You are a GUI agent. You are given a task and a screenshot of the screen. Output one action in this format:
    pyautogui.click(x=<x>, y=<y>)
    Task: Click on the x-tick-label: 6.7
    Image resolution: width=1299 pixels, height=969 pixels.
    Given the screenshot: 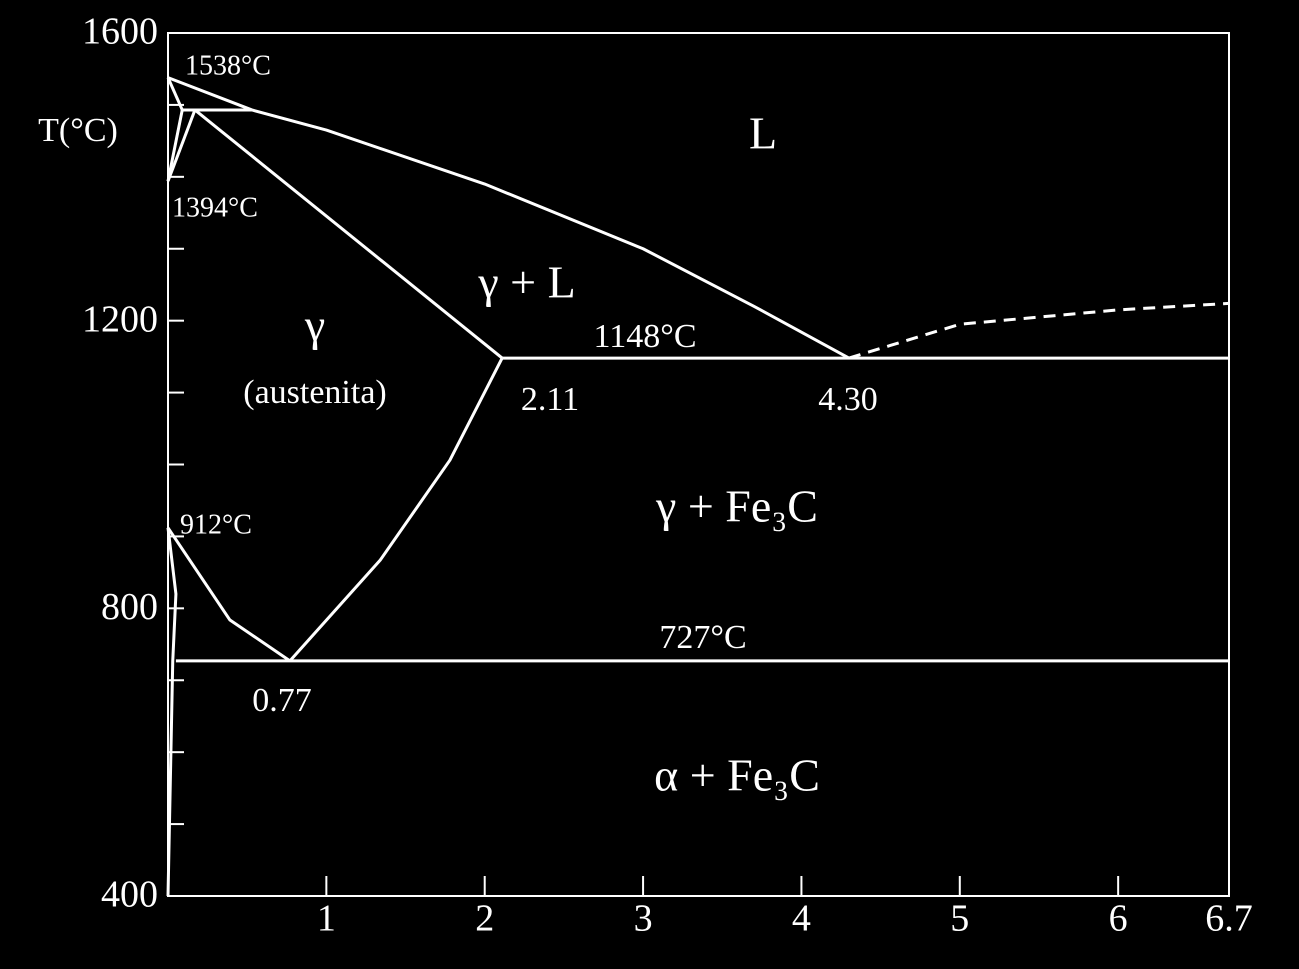 What is the action you would take?
    pyautogui.click(x=1229, y=919)
    